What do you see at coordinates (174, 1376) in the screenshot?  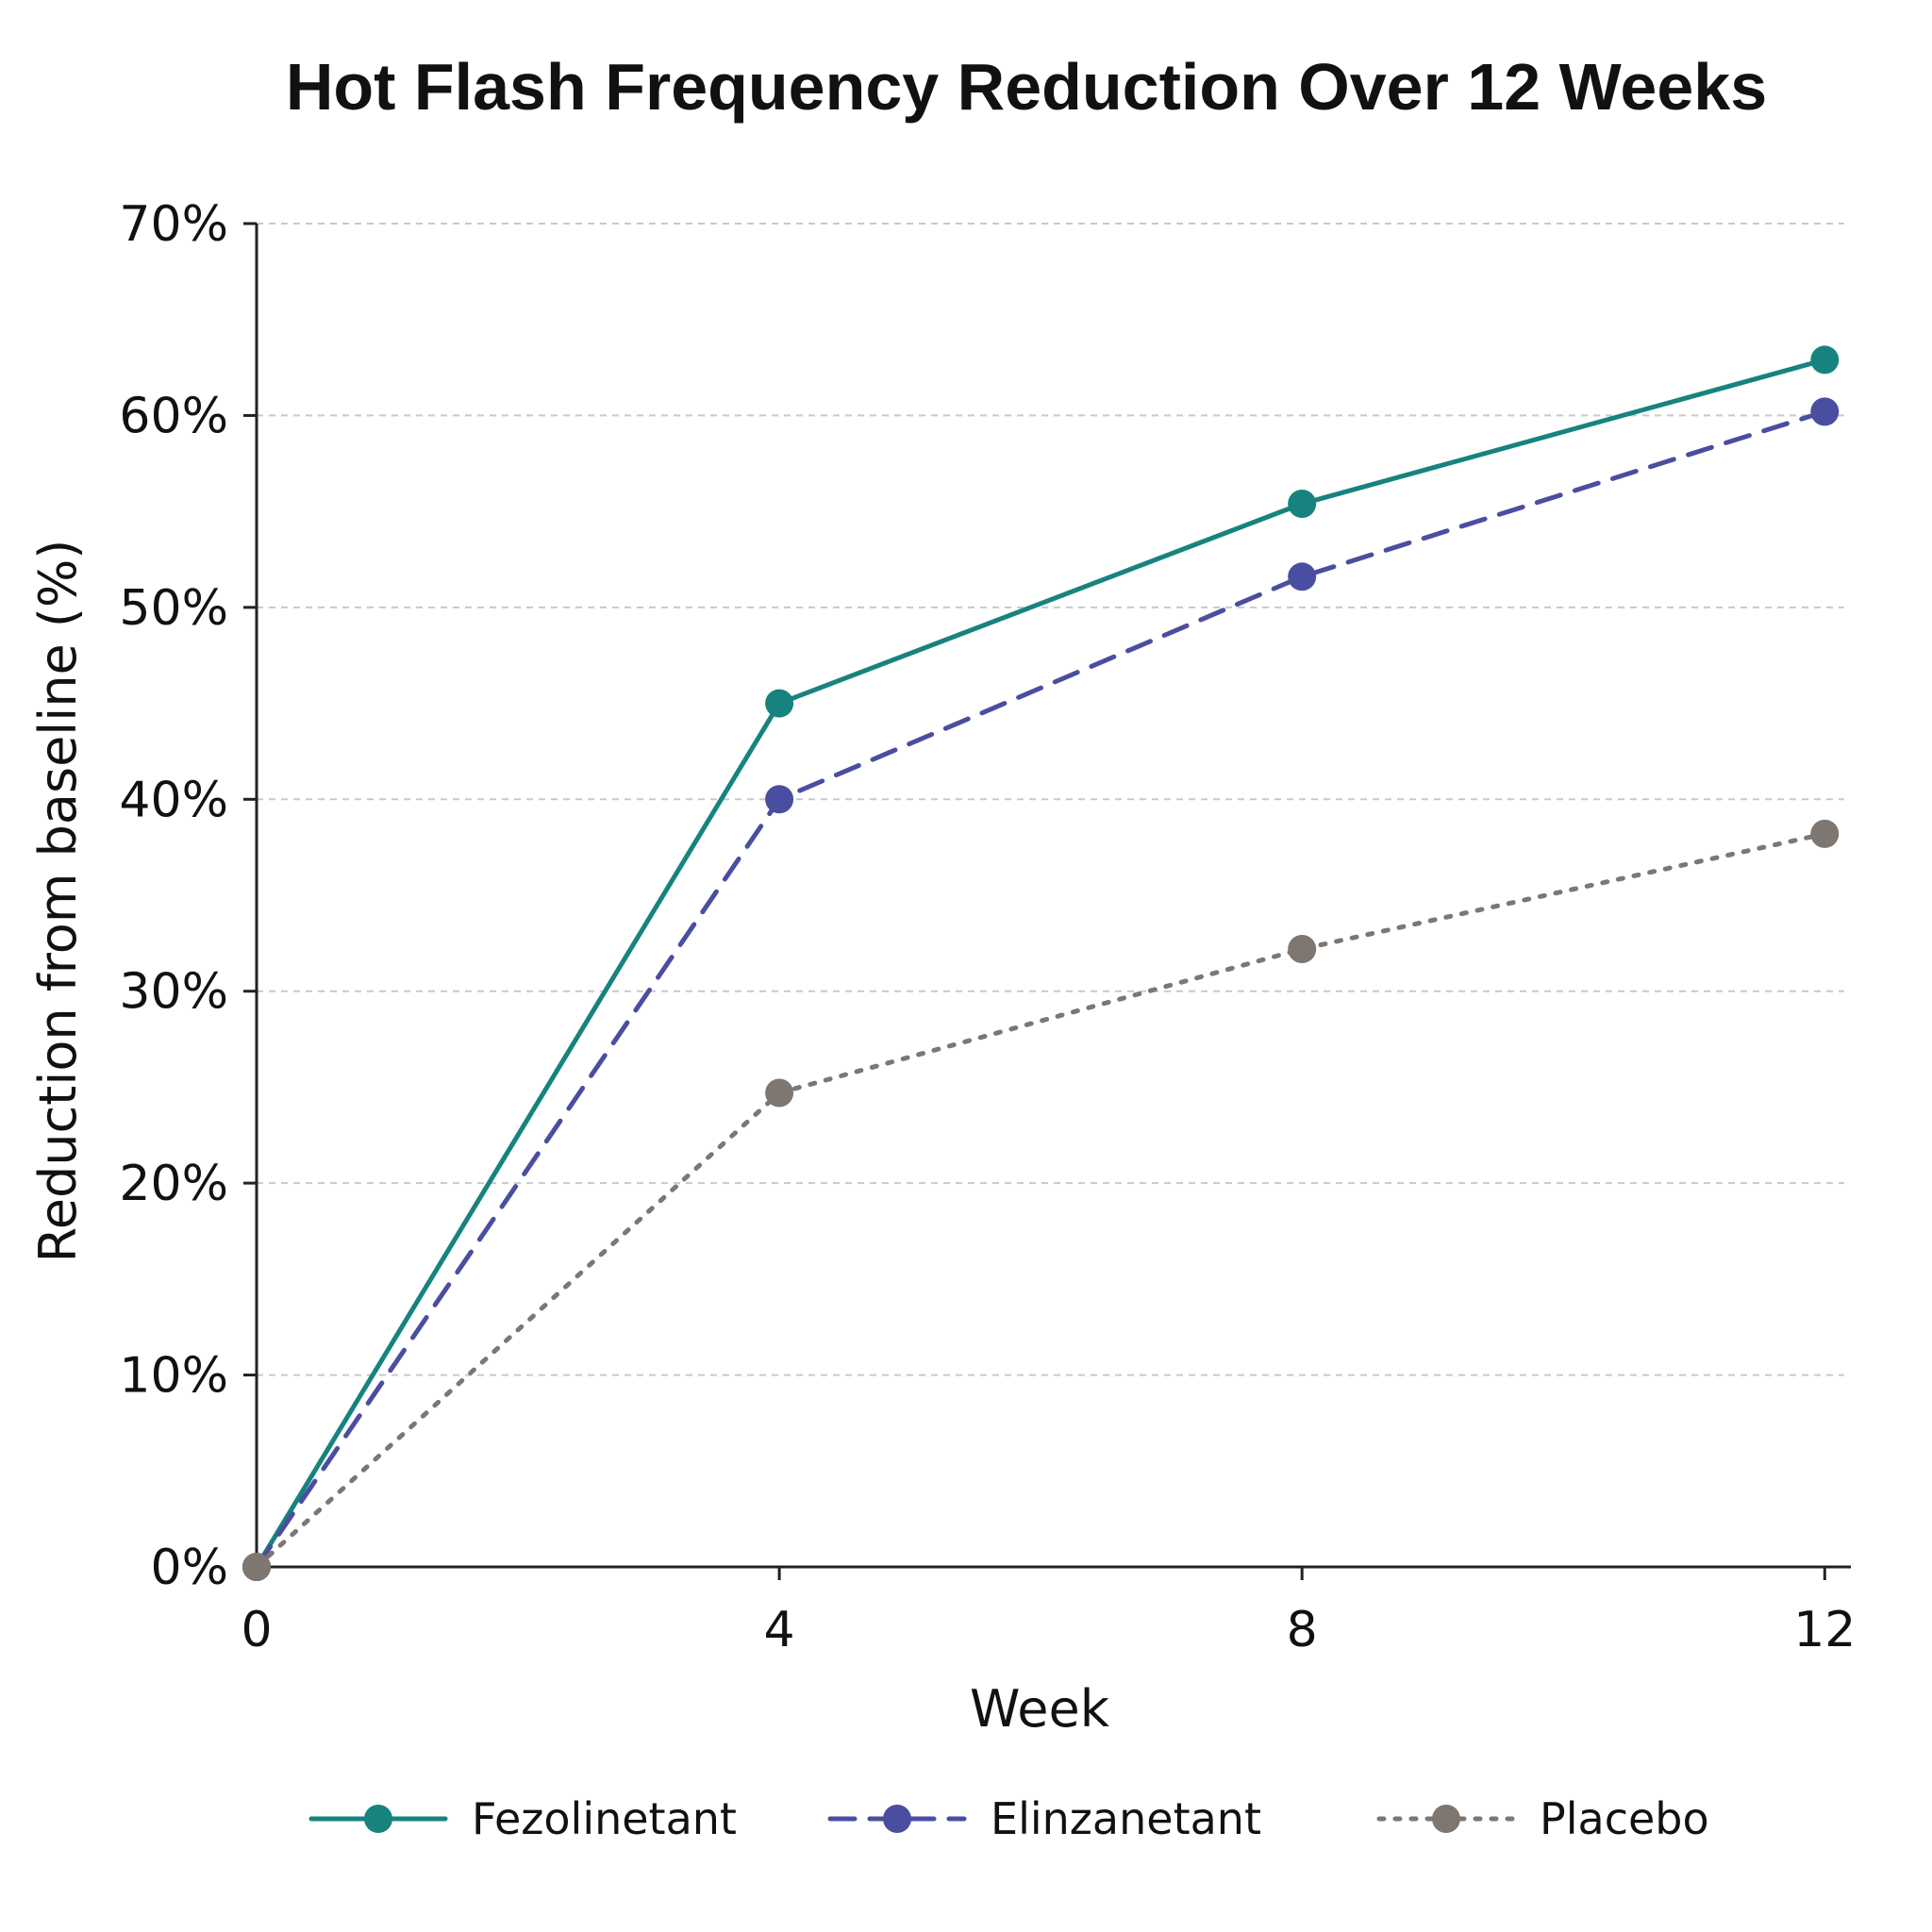 I see `y-tick-label: 10%` at bounding box center [174, 1376].